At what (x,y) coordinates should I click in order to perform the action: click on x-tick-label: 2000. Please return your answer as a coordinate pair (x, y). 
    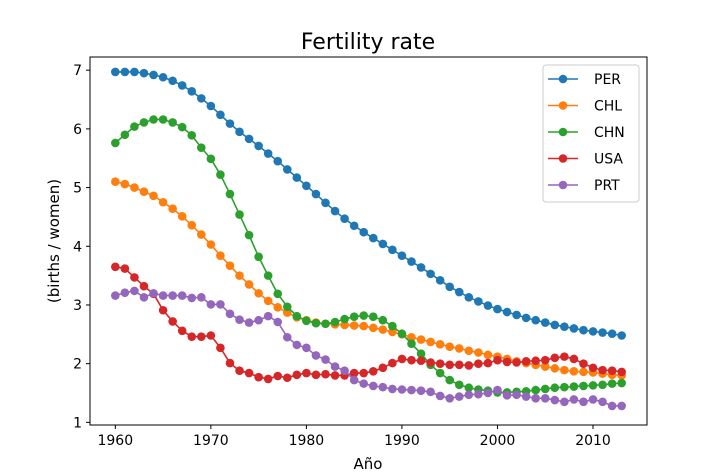
    Looking at the image, I should click on (498, 441).